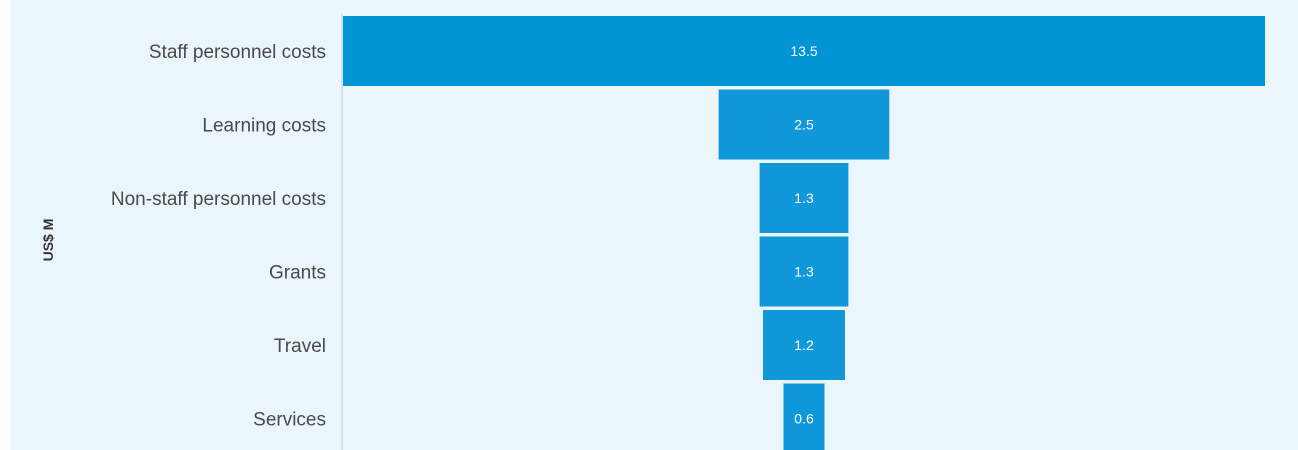  Describe the element at coordinates (48, 240) in the screenshot. I see `y-axis-title: US$ M` at that location.